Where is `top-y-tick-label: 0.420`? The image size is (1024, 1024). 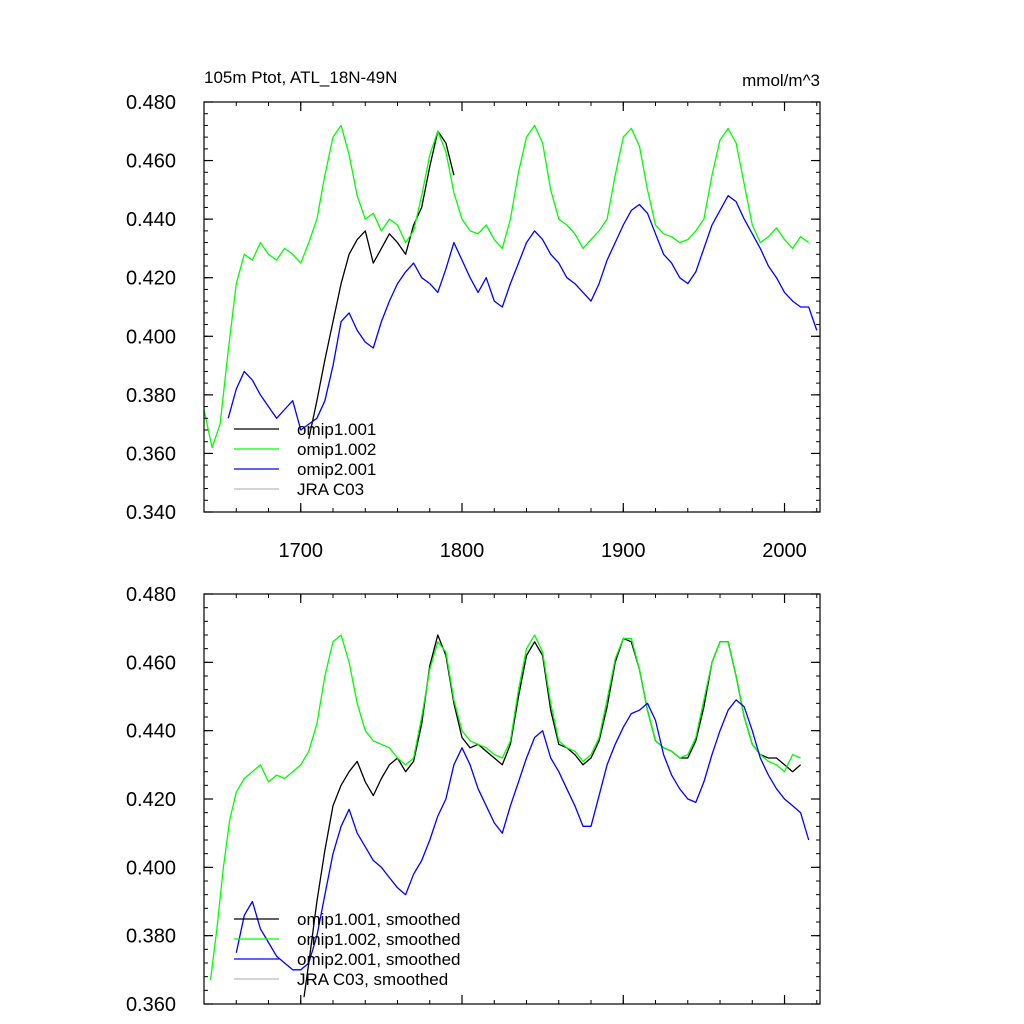 top-y-tick-label: 0.420 is located at coordinates (151, 279).